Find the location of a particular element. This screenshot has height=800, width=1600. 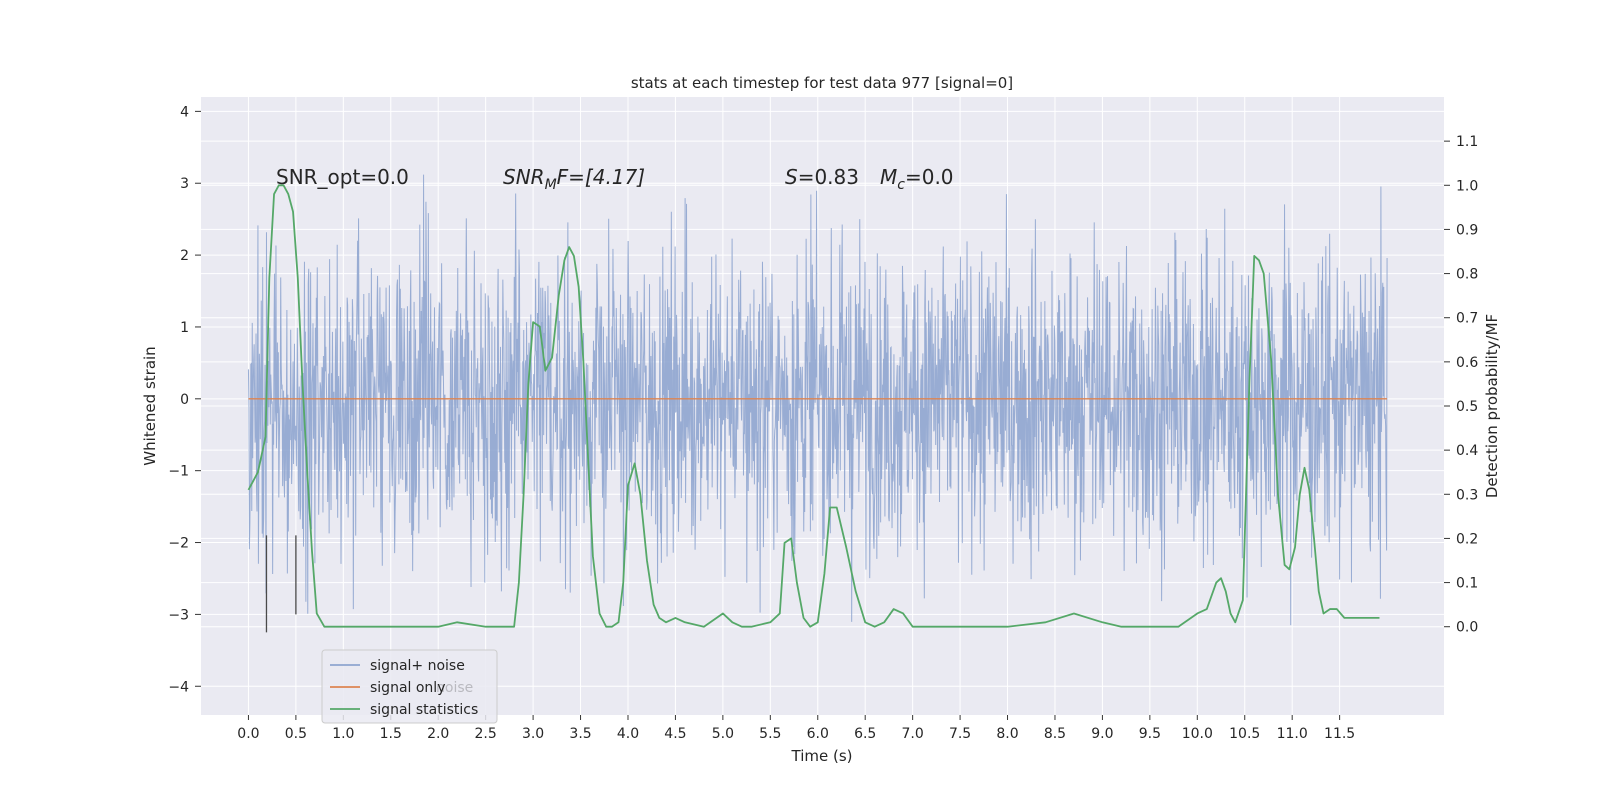

y-tick-label: −1 is located at coordinates (178, 472).